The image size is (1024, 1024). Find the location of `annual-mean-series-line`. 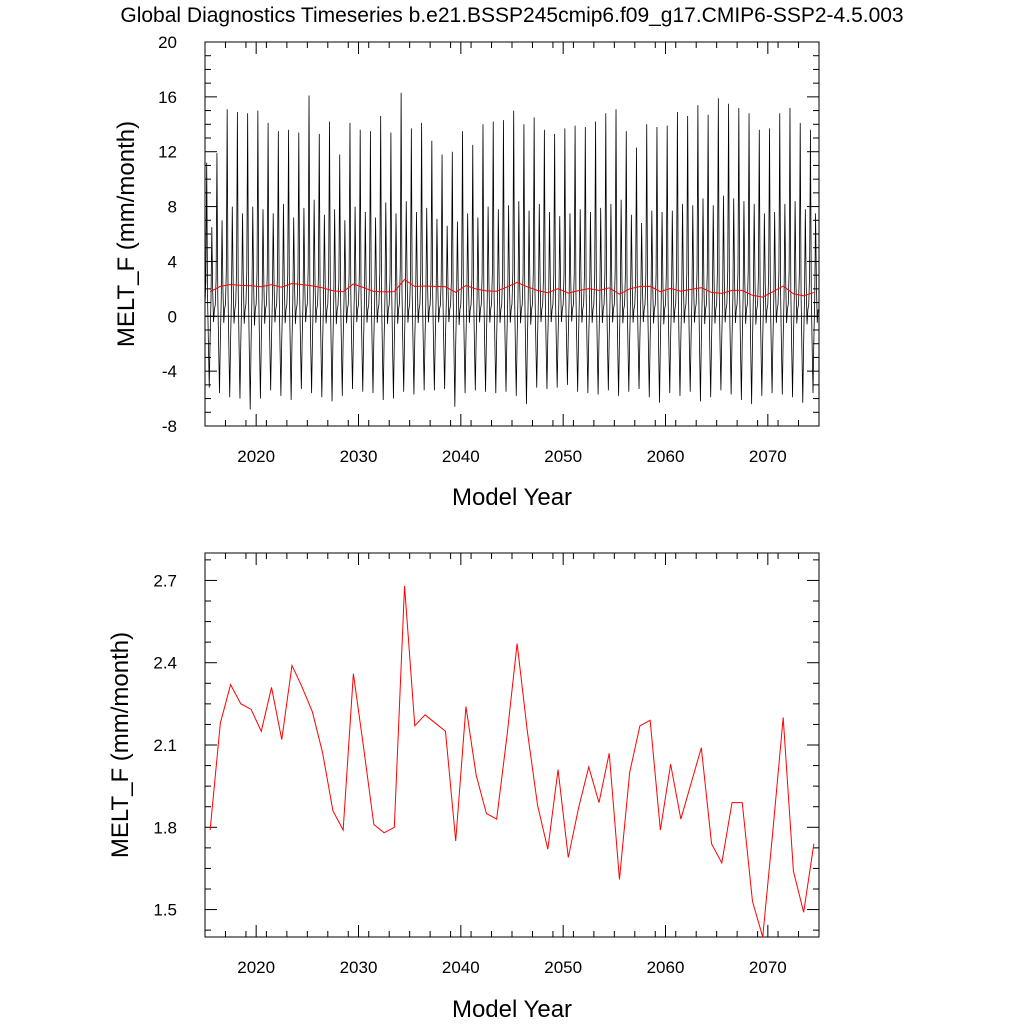

annual-mean-series-line is located at coordinates (512, 288).